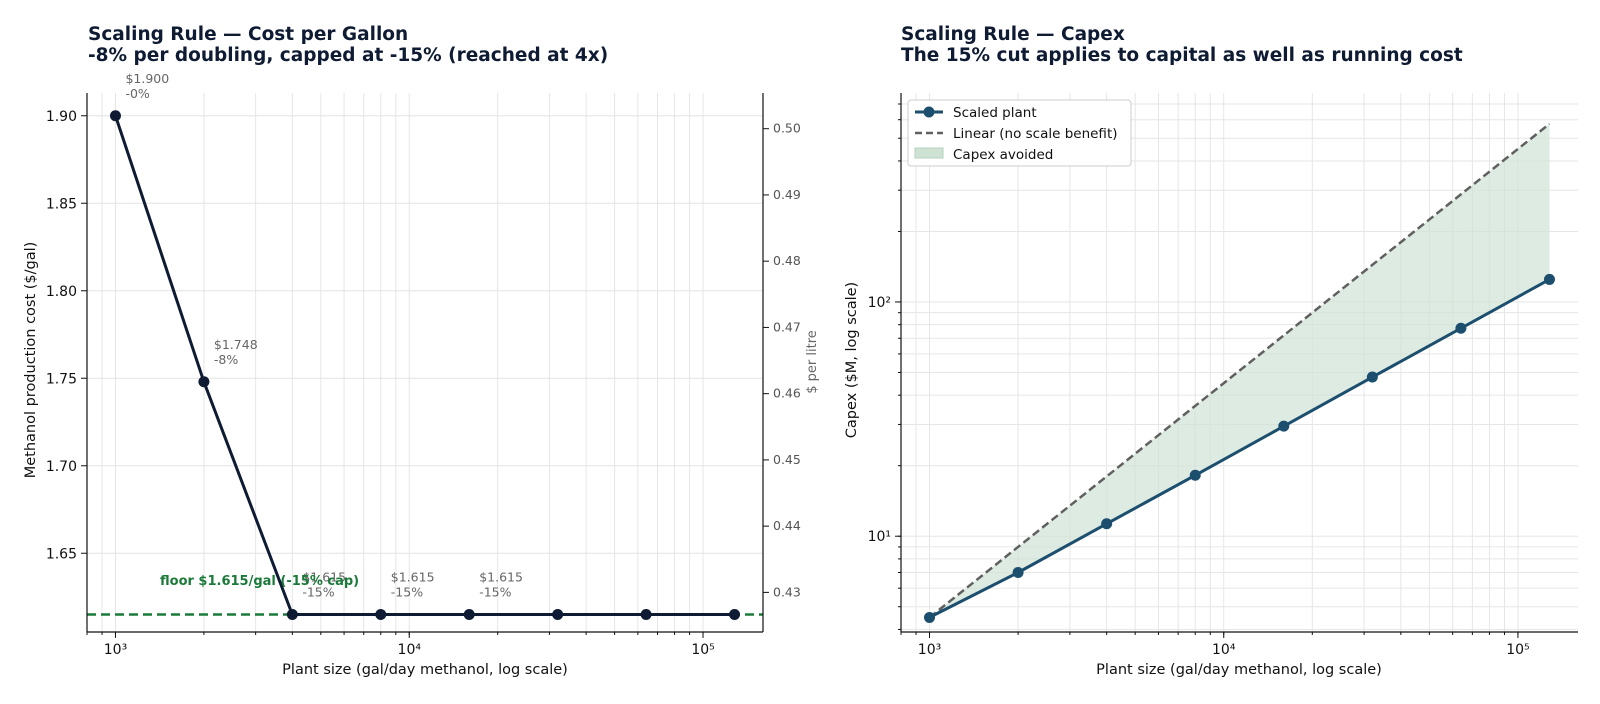 The height and width of the screenshot is (704, 1600). Describe the element at coordinates (787, 525) in the screenshot. I see `right-y-tick-label: 0.44` at that location.